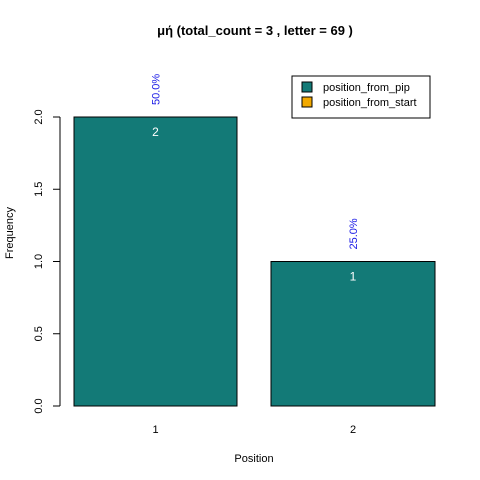  I want to click on legend-box, so click(361, 97).